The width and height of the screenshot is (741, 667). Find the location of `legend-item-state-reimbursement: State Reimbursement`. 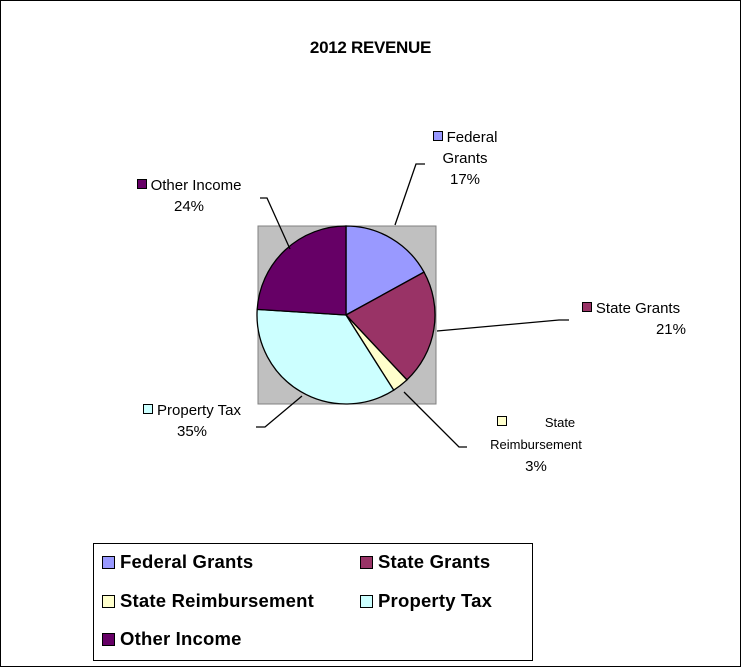

legend-item-state-reimbursement: State Reimbursement is located at coordinates (208, 601).